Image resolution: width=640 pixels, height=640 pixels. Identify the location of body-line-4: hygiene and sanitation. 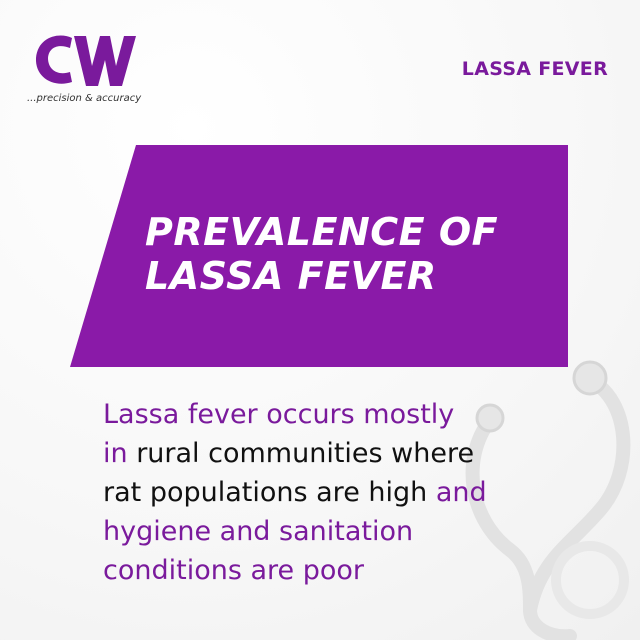
(258, 531).